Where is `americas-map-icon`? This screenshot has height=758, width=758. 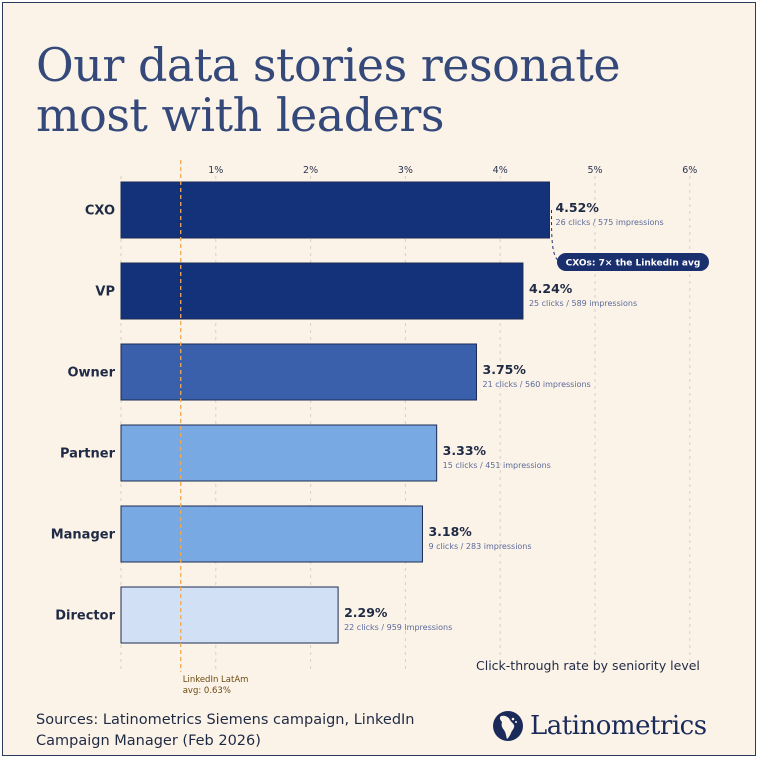 americas-map-icon is located at coordinates (508, 726).